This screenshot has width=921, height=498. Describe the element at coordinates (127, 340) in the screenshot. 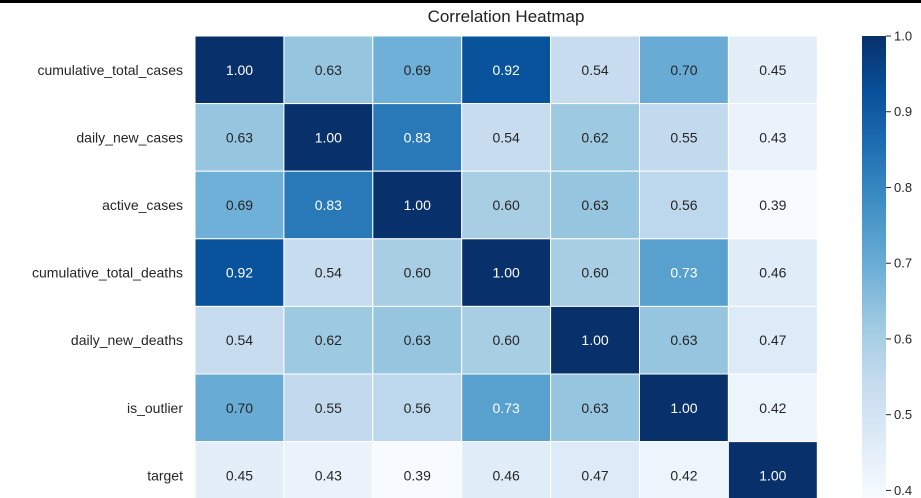

I see `row-label: daily_new_deaths` at that location.